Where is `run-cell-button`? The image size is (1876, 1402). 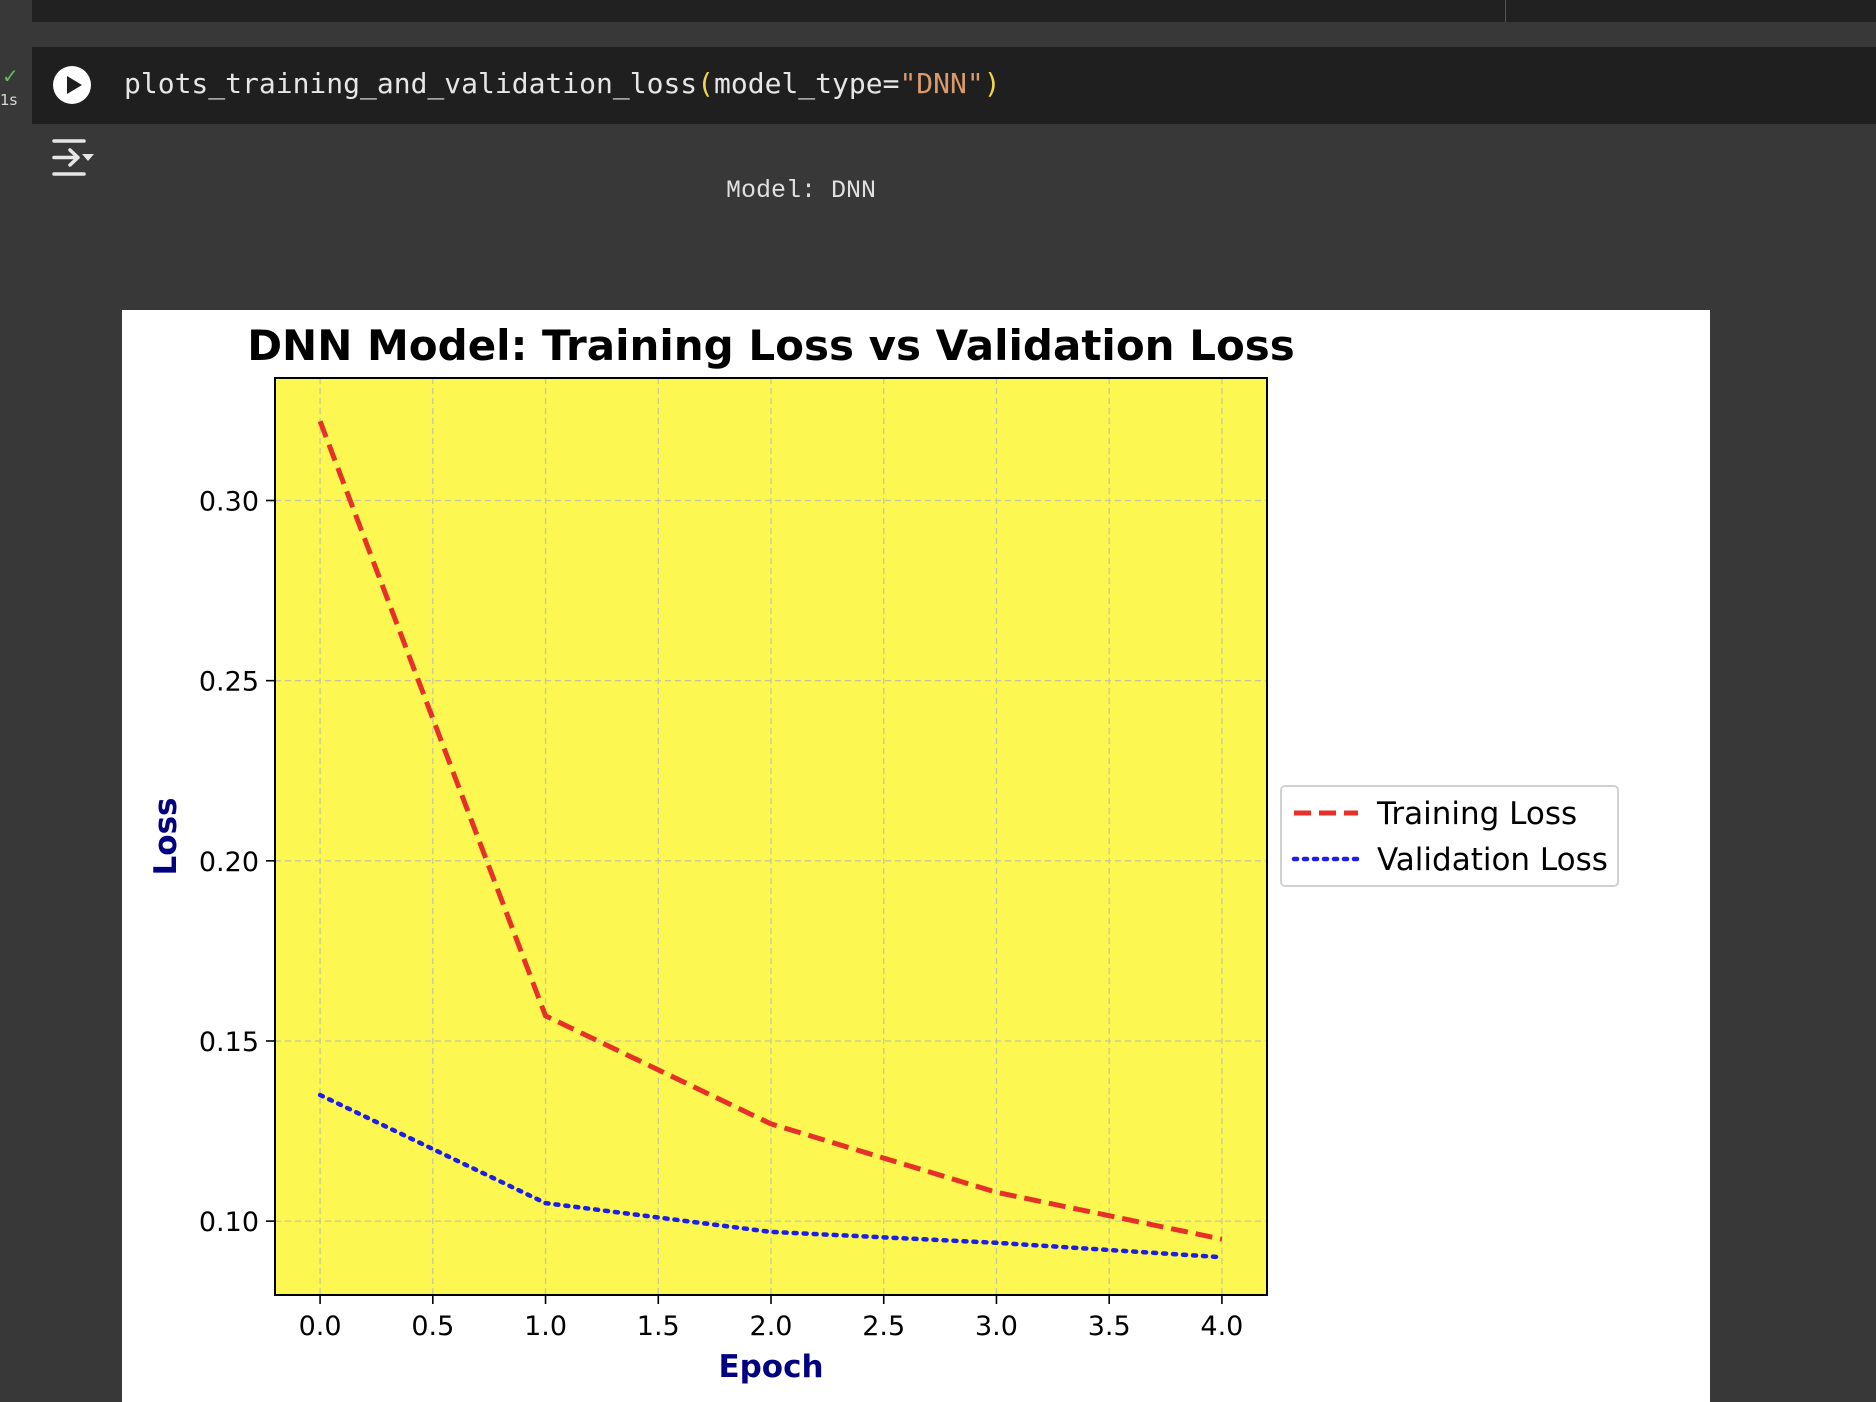
run-cell-button is located at coordinates (72, 85).